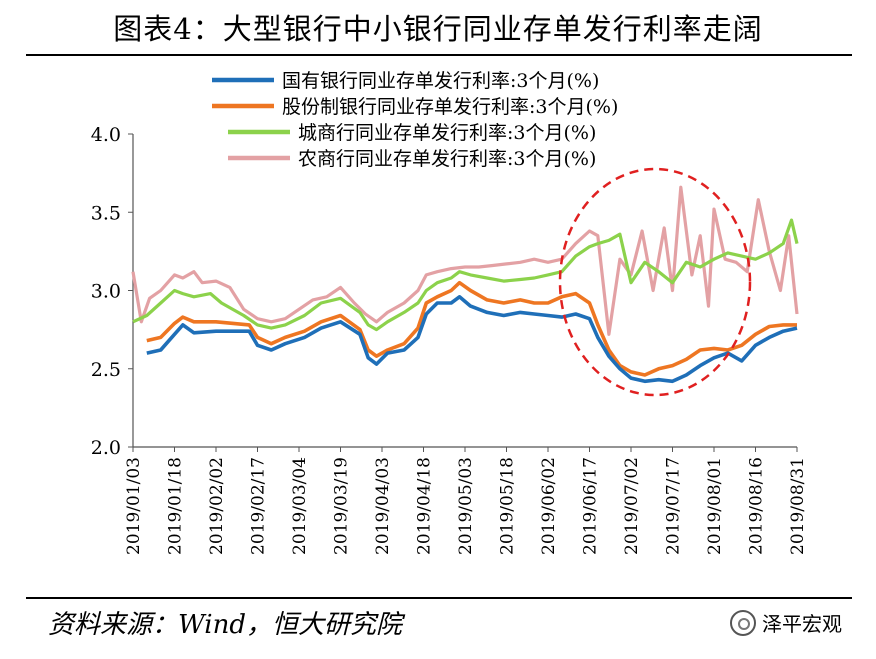 The height and width of the screenshot is (659, 876). I want to click on x-tick-label: 2019/07/17, so click(674, 506).